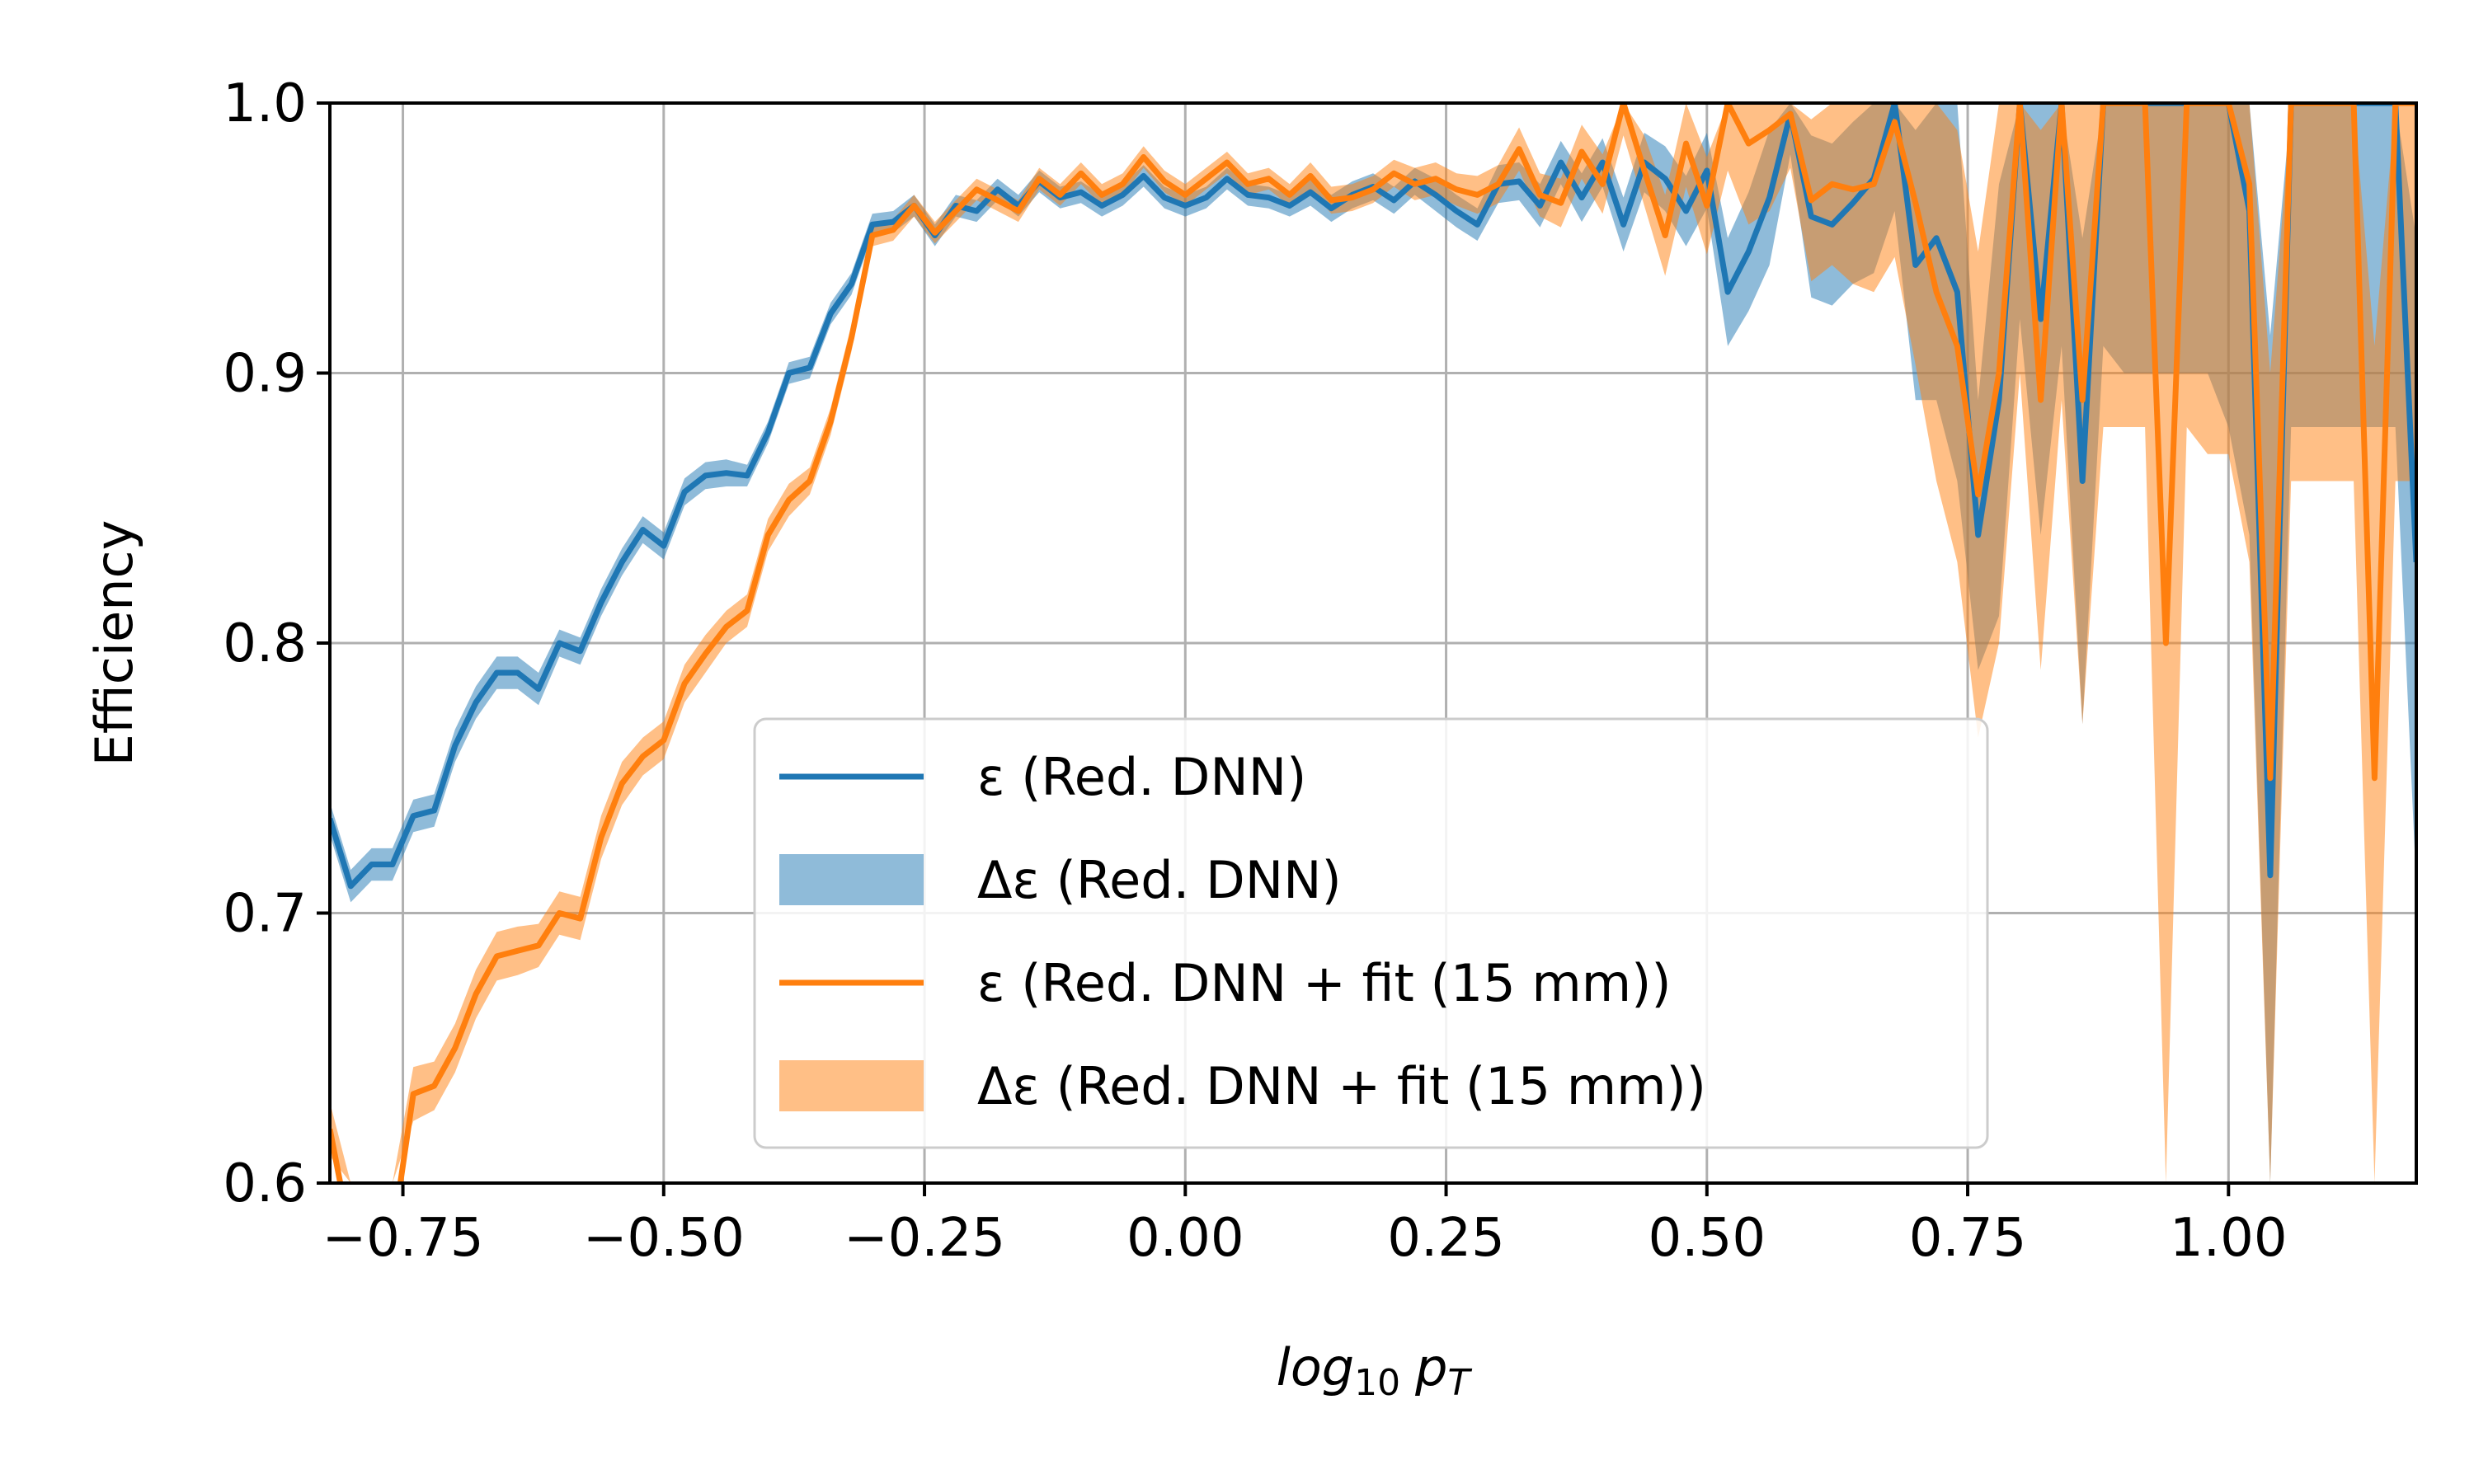  Describe the element at coordinates (851, 1085) in the screenshot. I see `legend-swatch-band-orange` at that location.